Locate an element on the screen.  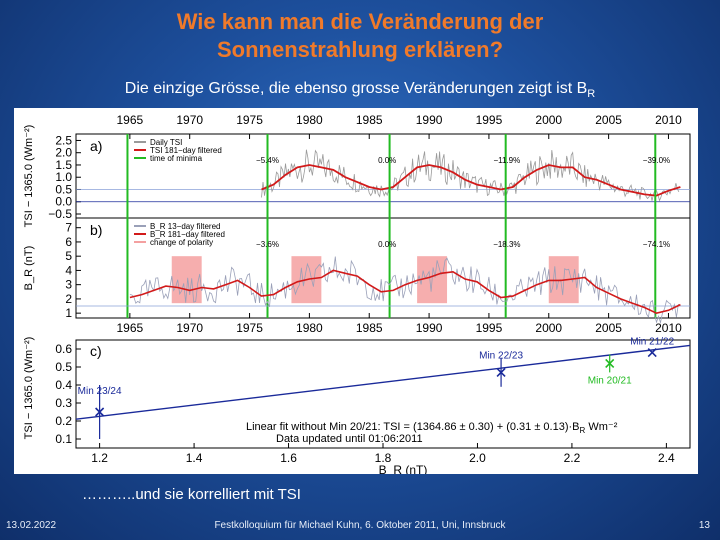
year-tick-label-top: 1985 is located at coordinates (369, 120).